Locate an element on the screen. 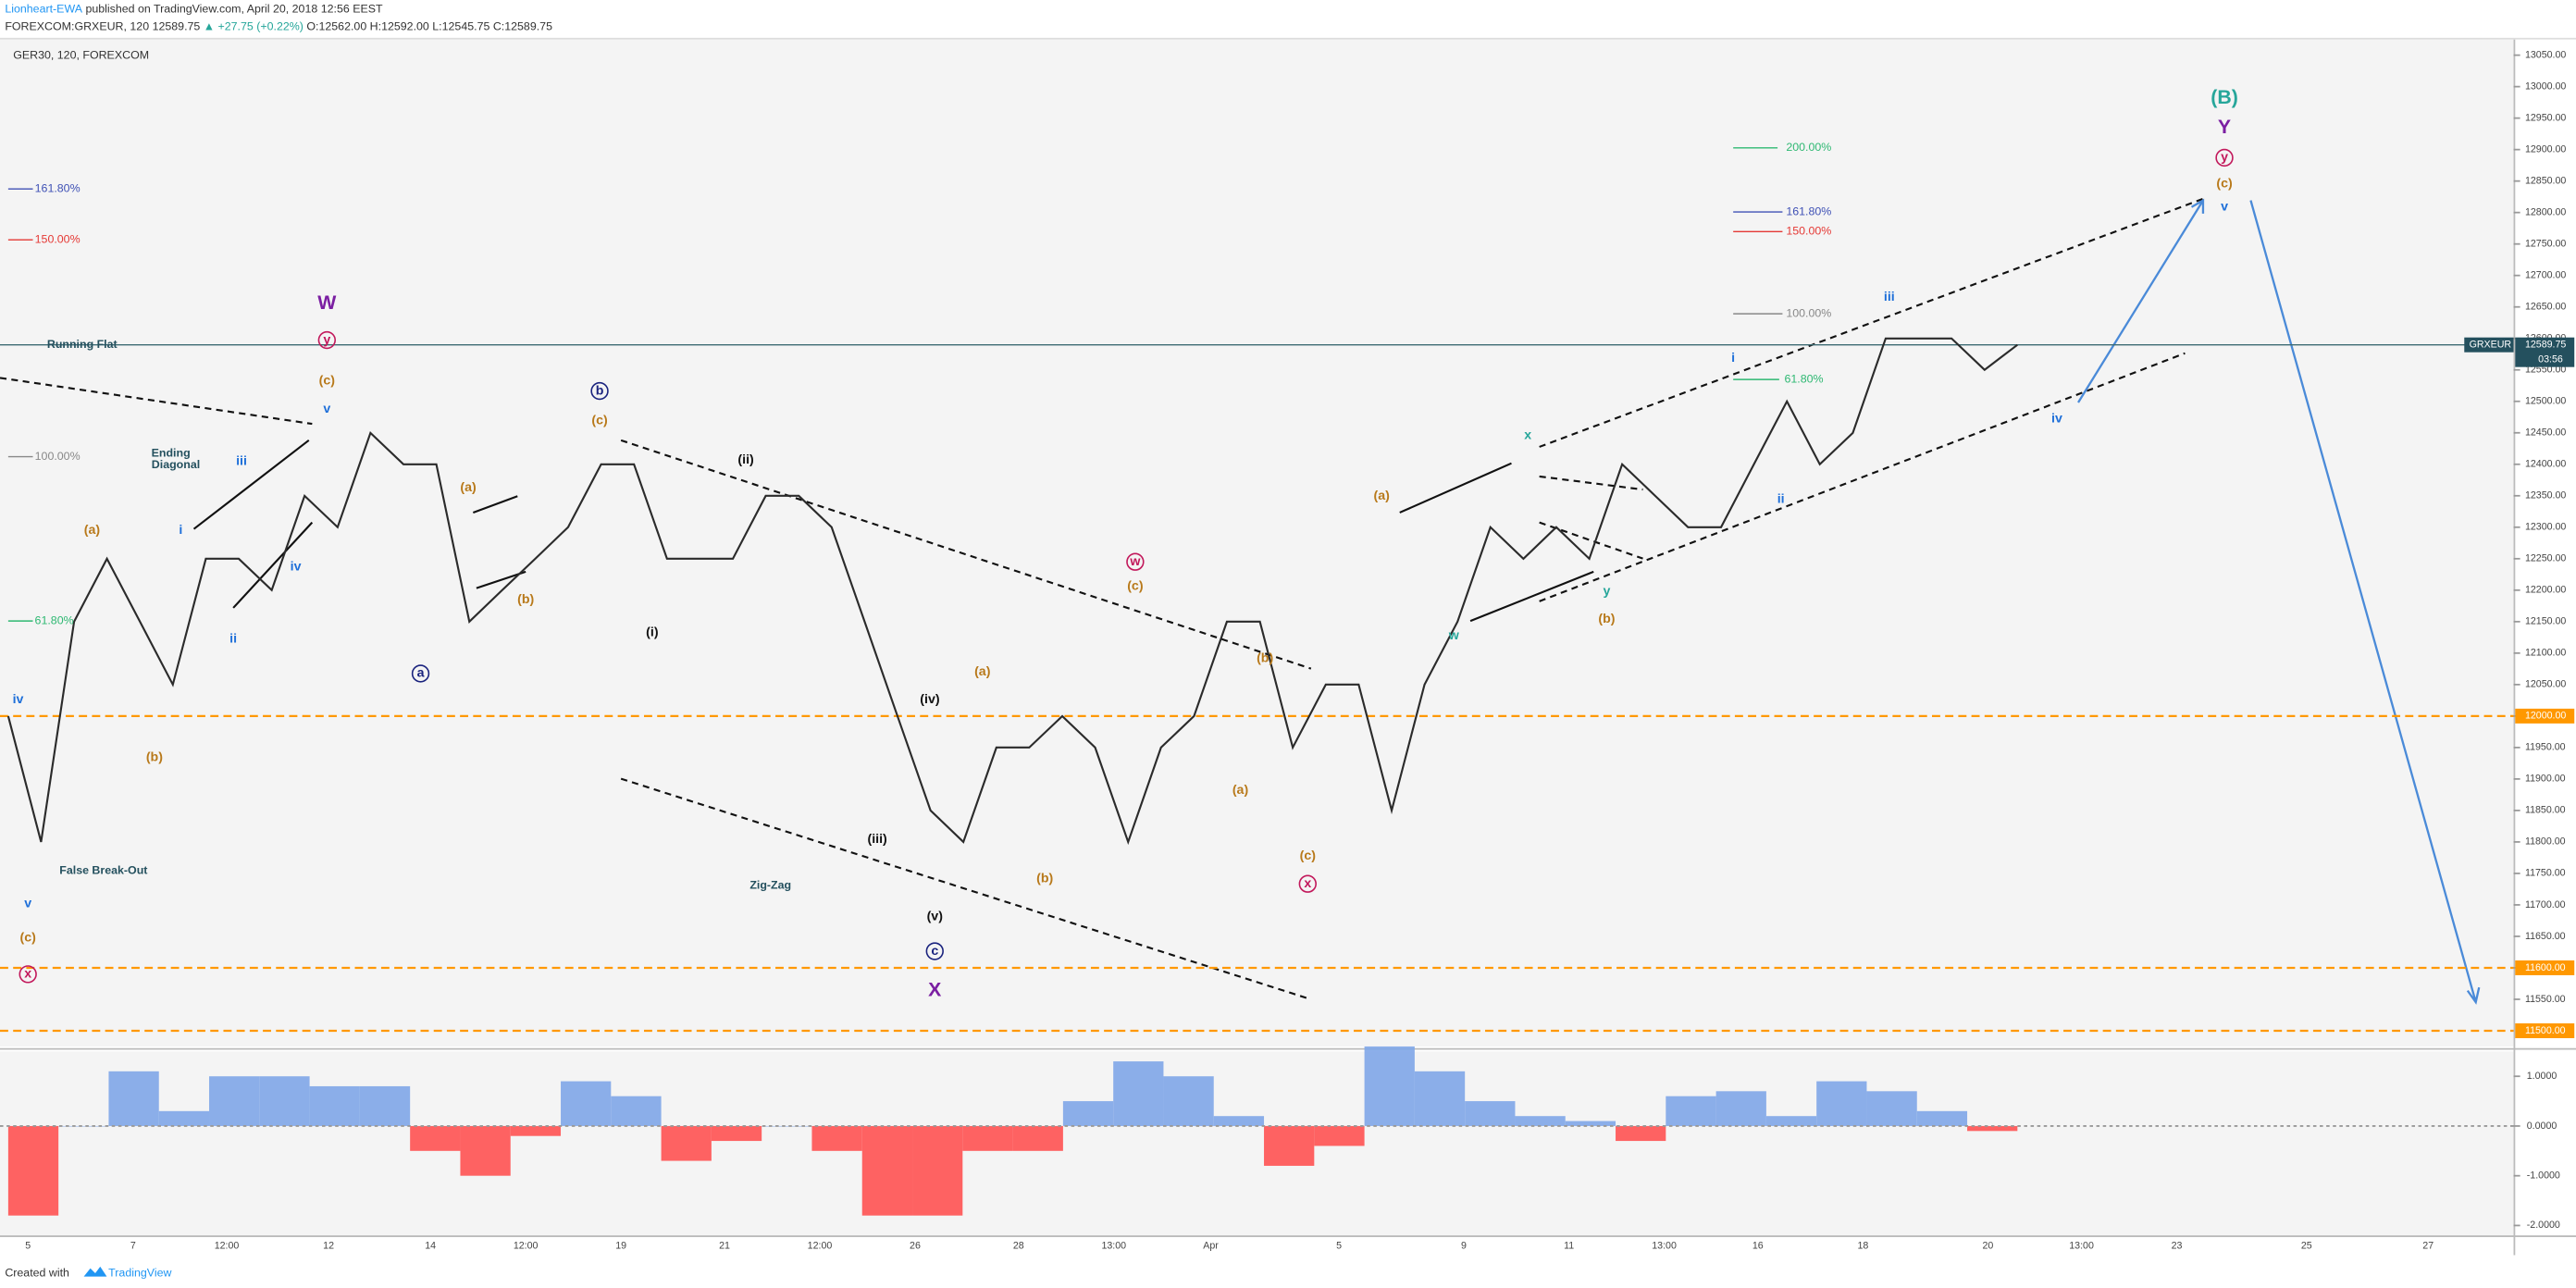 This screenshot has width=2576, height=1288. x-tick-label: Apr is located at coordinates (1211, 1247).